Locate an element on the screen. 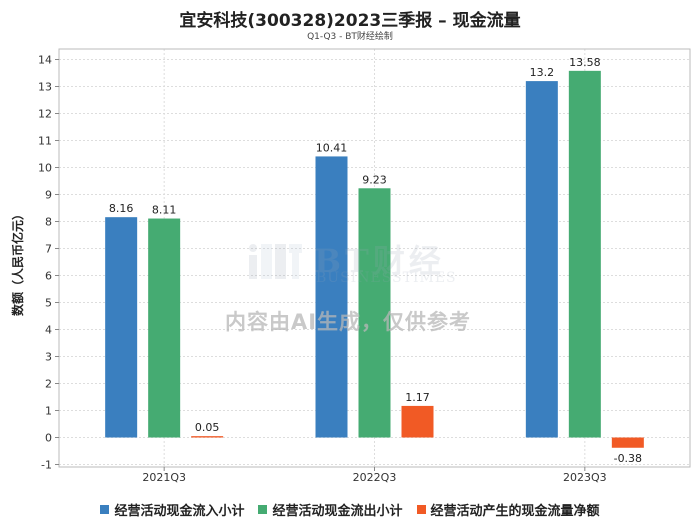  data-label: 10.41 is located at coordinates (332, 147).